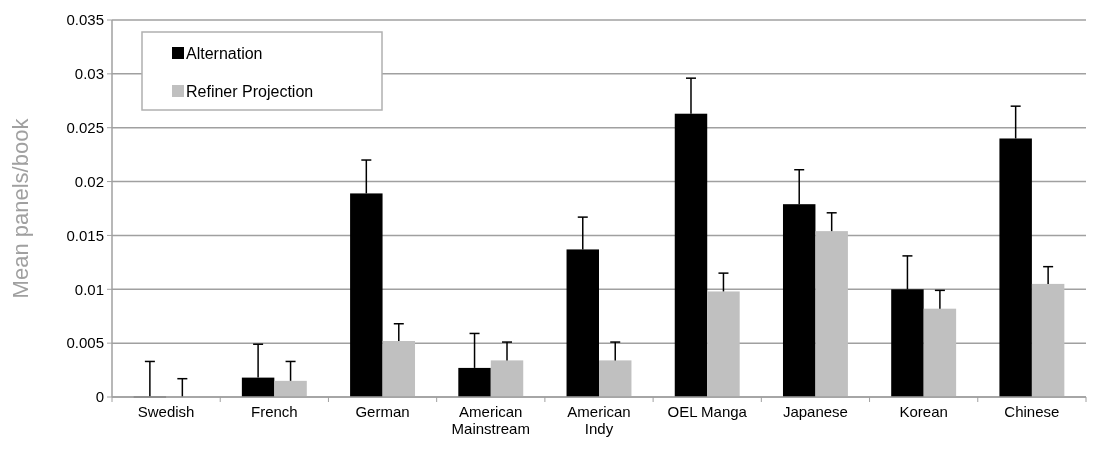 Image resolution: width=1094 pixels, height=455 pixels. Describe the element at coordinates (89, 289) in the screenshot. I see `y-tick-label: 0.01` at that location.